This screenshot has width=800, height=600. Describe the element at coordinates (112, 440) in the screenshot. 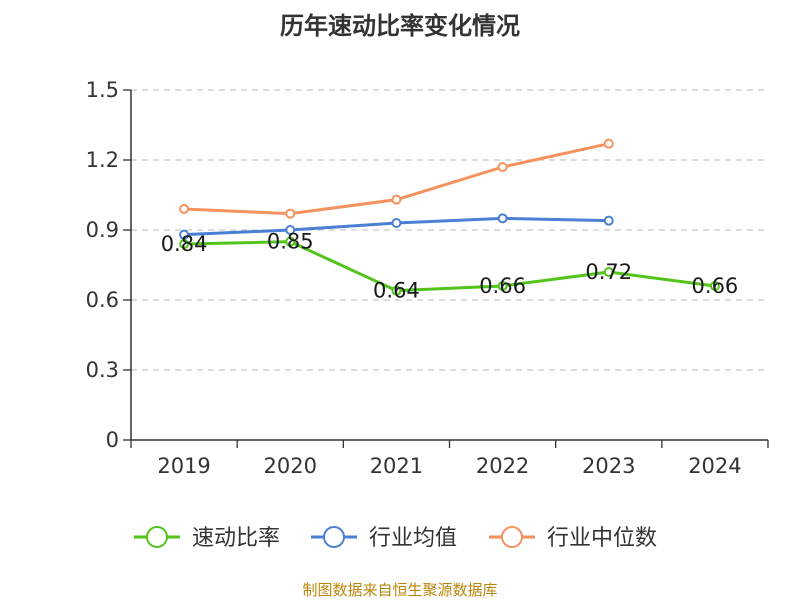

I see `y-tick-label: 0` at that location.